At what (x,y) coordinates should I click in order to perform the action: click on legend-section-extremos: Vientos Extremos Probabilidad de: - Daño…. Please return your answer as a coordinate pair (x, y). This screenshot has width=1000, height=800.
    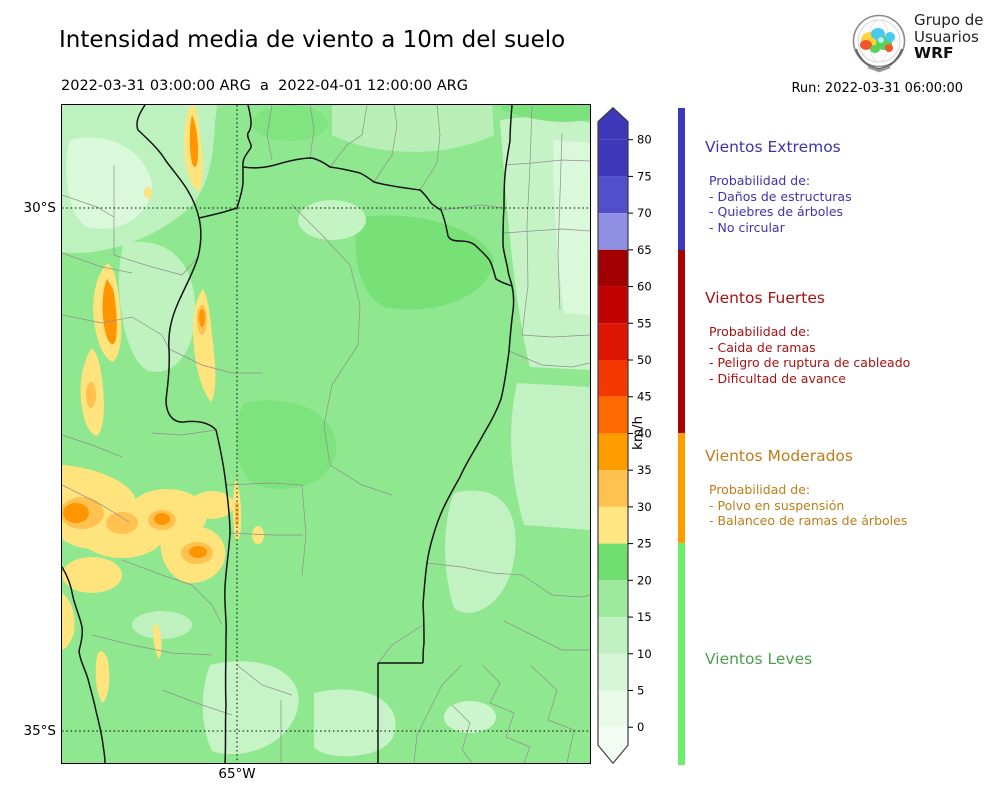
    Looking at the image, I should click on (850, 186).